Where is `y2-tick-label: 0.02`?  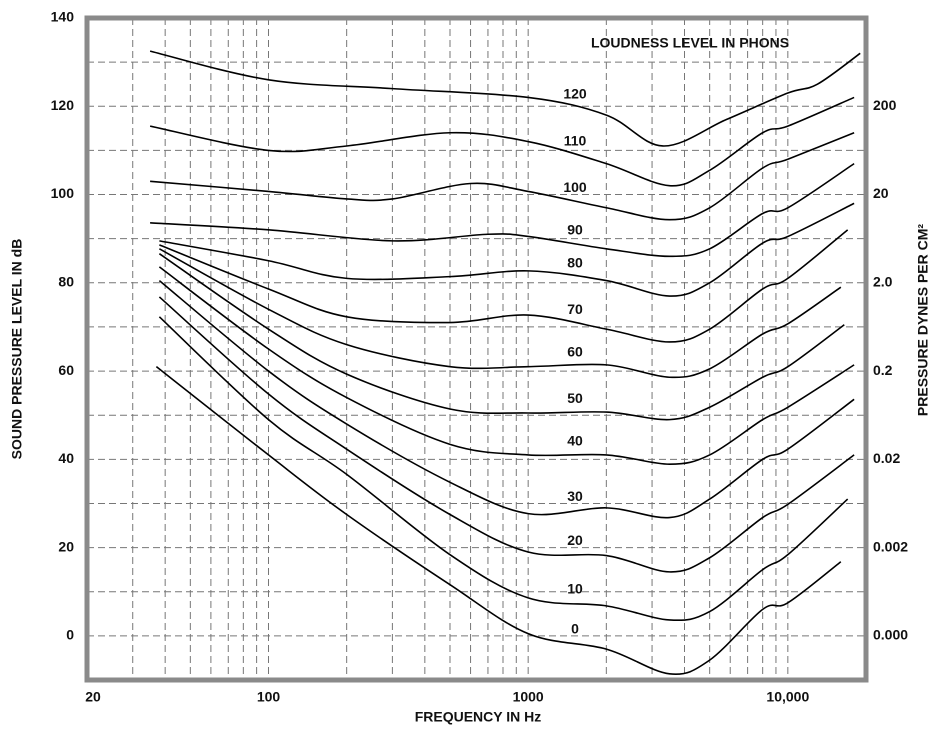
y2-tick-label: 0.02 is located at coordinates (886, 458).